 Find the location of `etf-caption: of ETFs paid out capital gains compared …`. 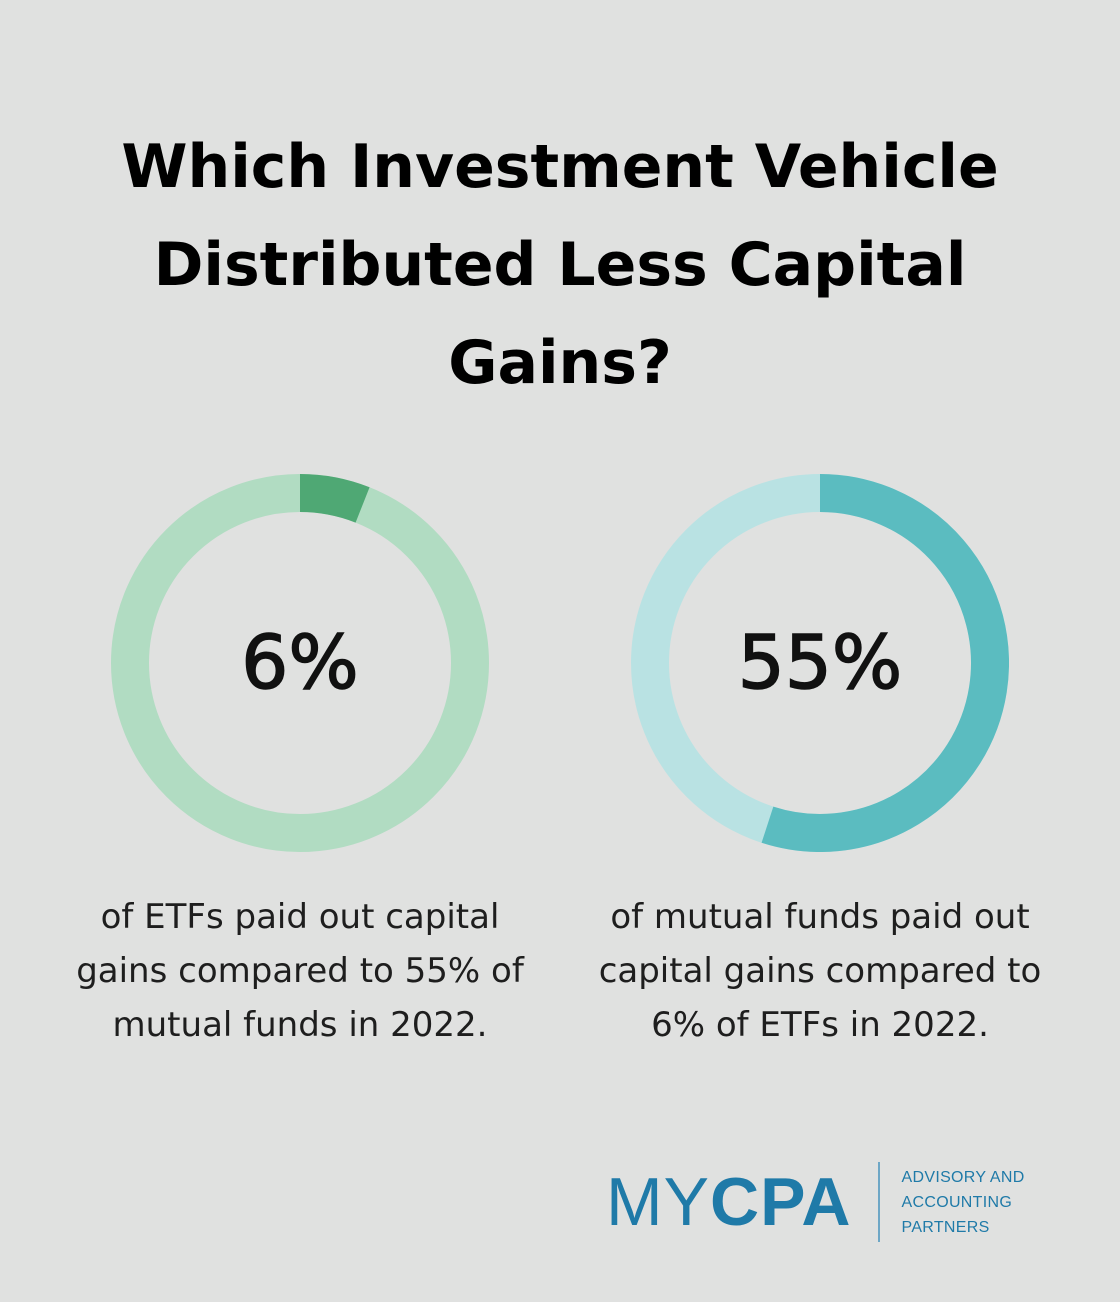

etf-caption: of ETFs paid out capital gains compared … is located at coordinates (300, 971).